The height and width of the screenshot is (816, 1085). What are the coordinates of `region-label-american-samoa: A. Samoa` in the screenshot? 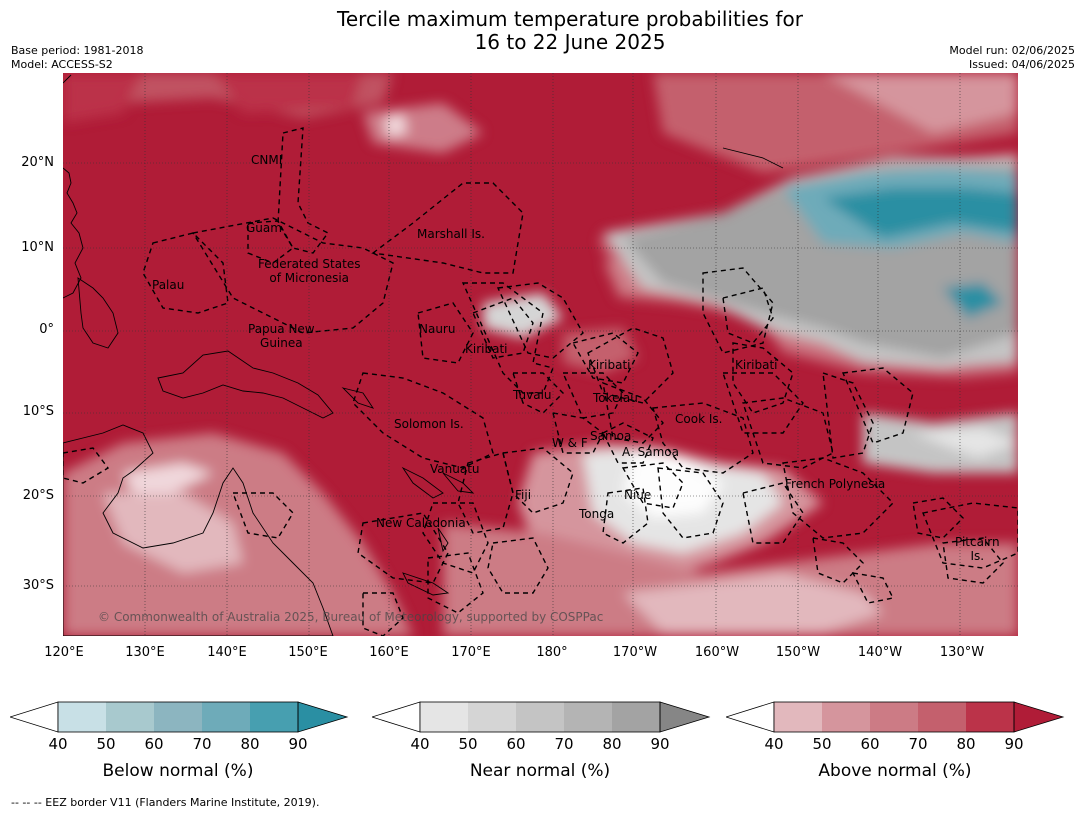 It's located at (650, 452).